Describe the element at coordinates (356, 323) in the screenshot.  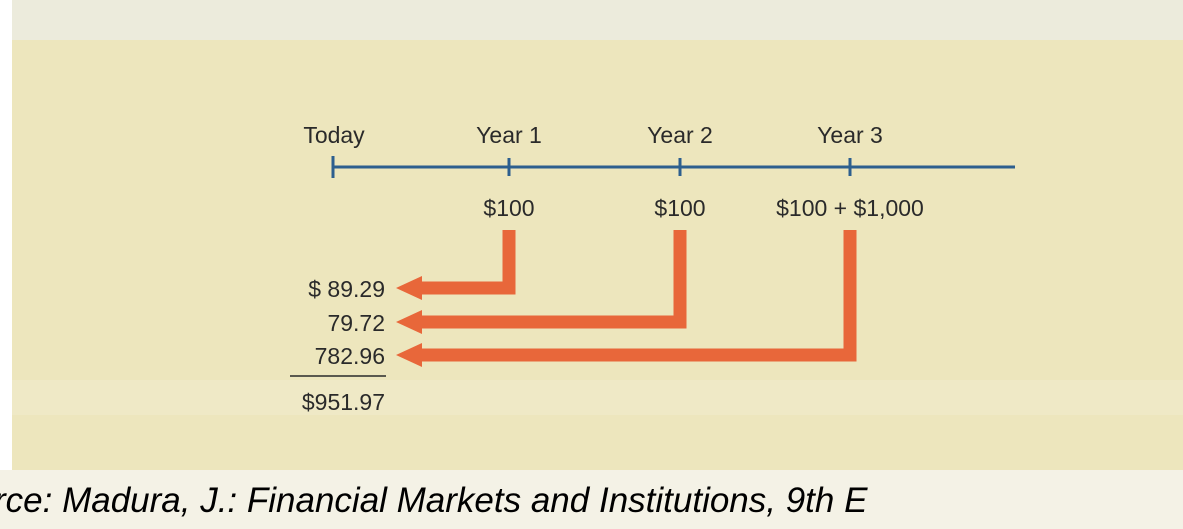
I see `present-value: 79.72` at that location.